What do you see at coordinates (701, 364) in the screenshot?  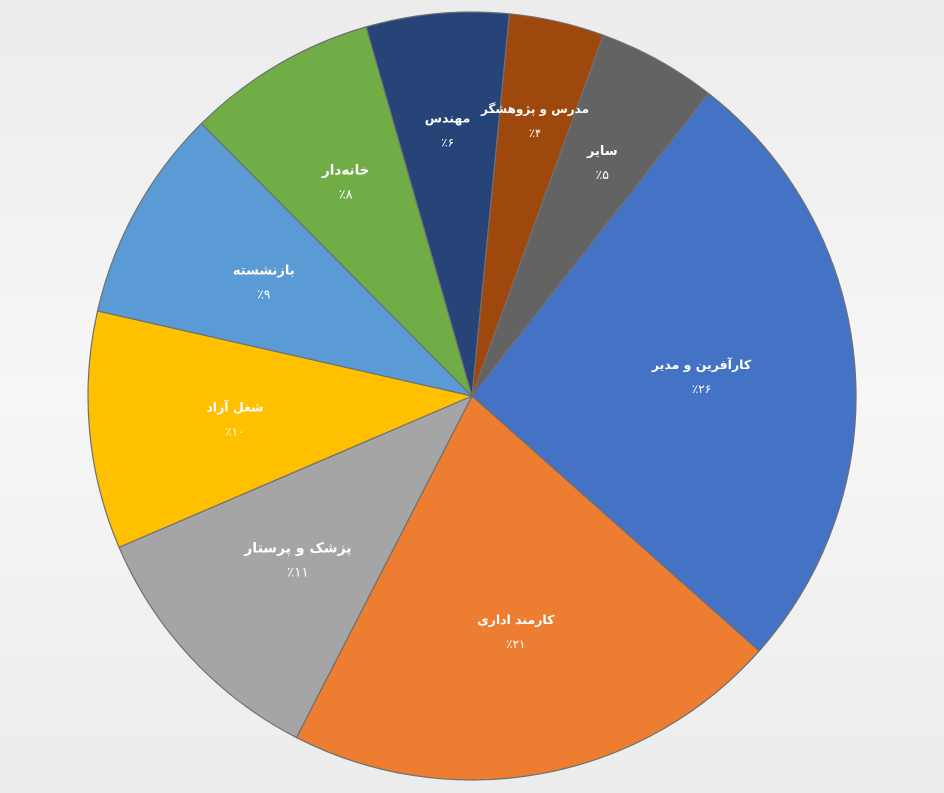 I see `slice-label-1: کارآفرین و مدیر` at bounding box center [701, 364].